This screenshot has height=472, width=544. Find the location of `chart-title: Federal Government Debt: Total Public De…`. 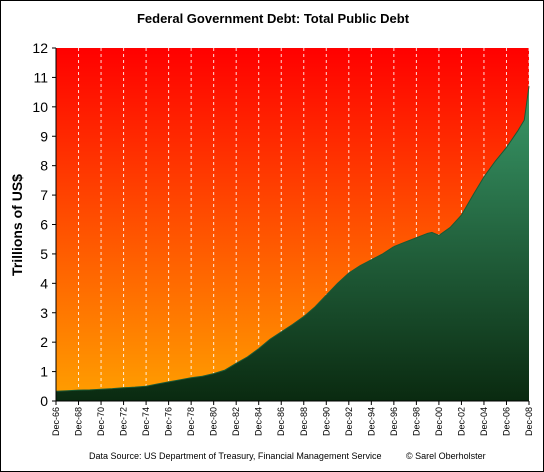

chart-title: Federal Government Debt: Total Public De… is located at coordinates (273, 18).